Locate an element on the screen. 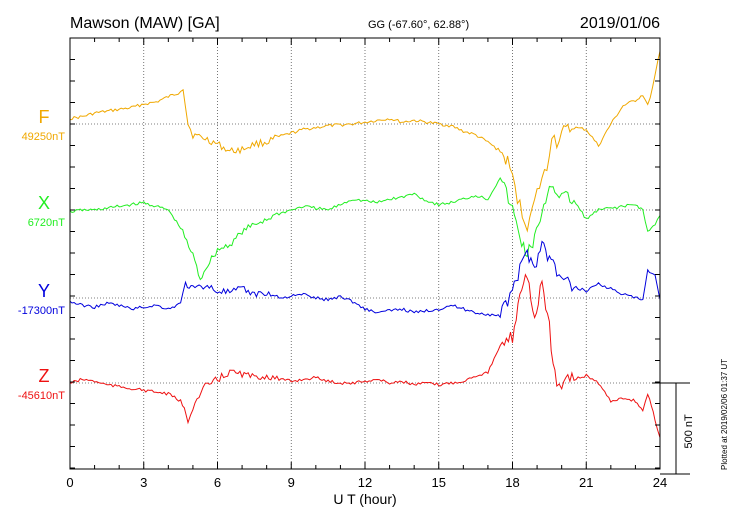  series-baseline-x: 6720nT is located at coordinates (47, 223).